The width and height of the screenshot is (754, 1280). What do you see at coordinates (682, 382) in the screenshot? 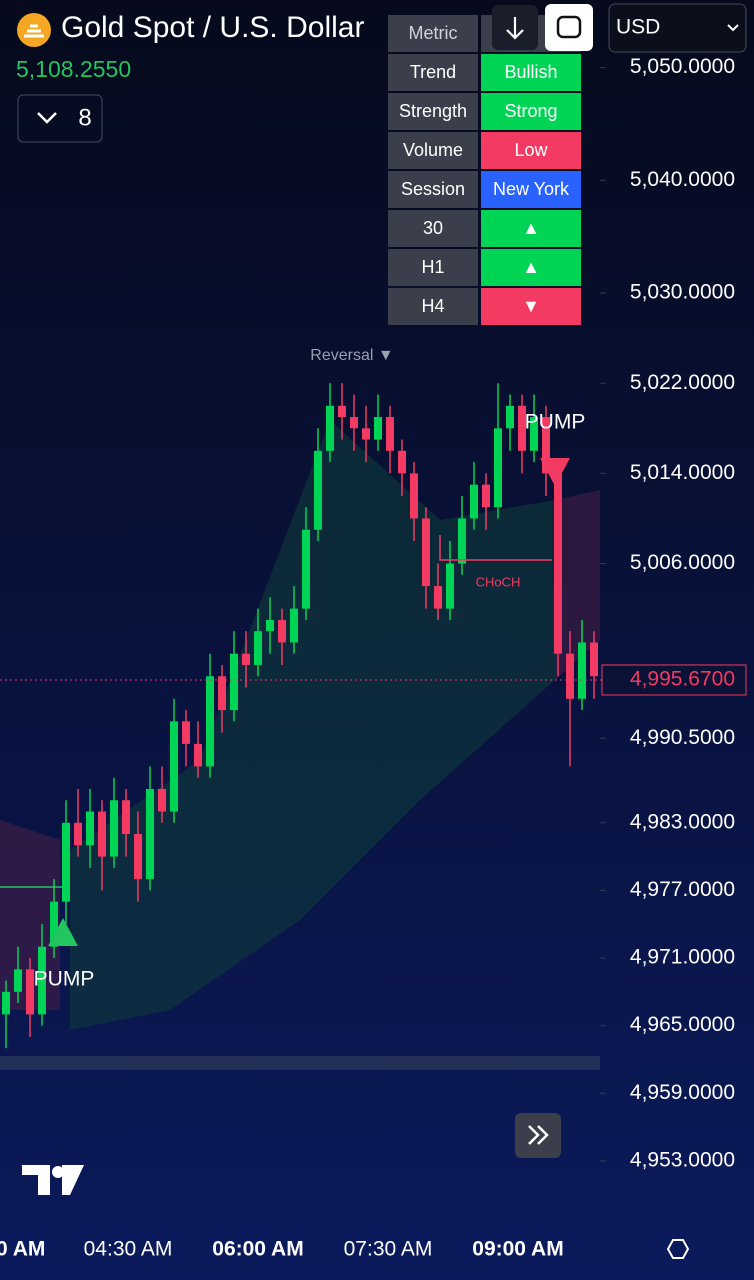
I see `y-tick-label: 5,022.0000` at bounding box center [682, 382].